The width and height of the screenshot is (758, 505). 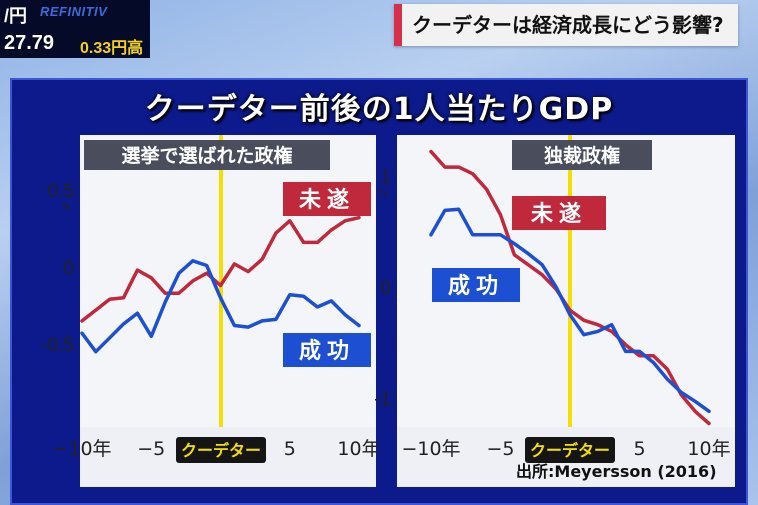 I want to click on chart-title: 独裁政権, so click(x=582, y=155).